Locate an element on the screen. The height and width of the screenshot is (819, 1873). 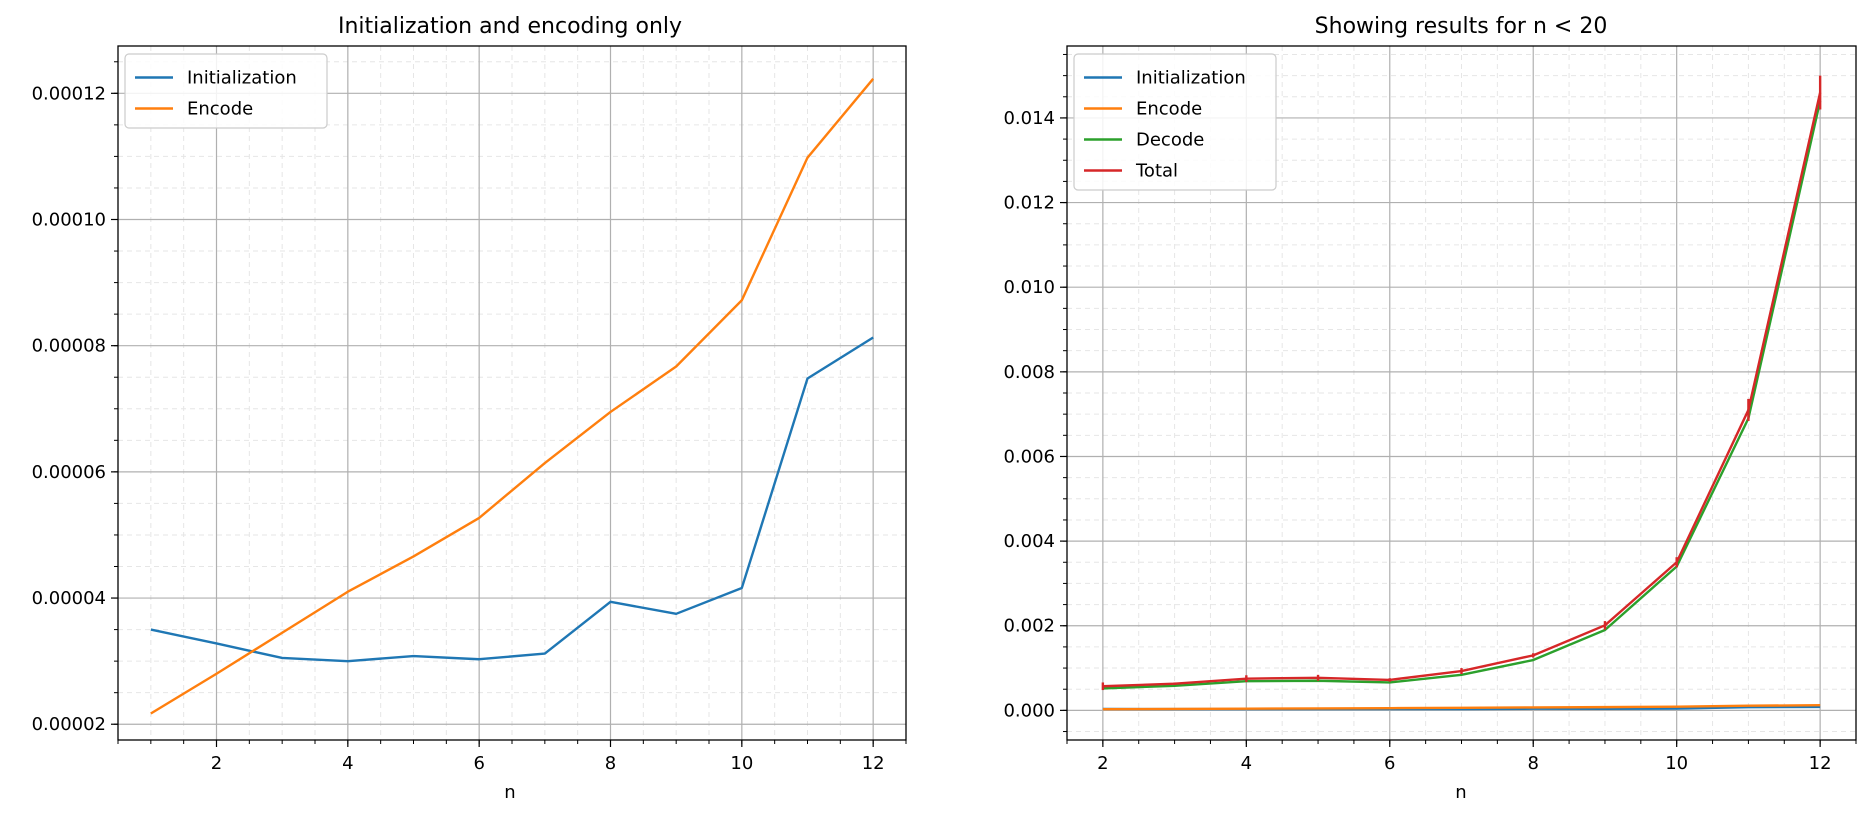
y-tick-label: 0.010 is located at coordinates (1029, 287).